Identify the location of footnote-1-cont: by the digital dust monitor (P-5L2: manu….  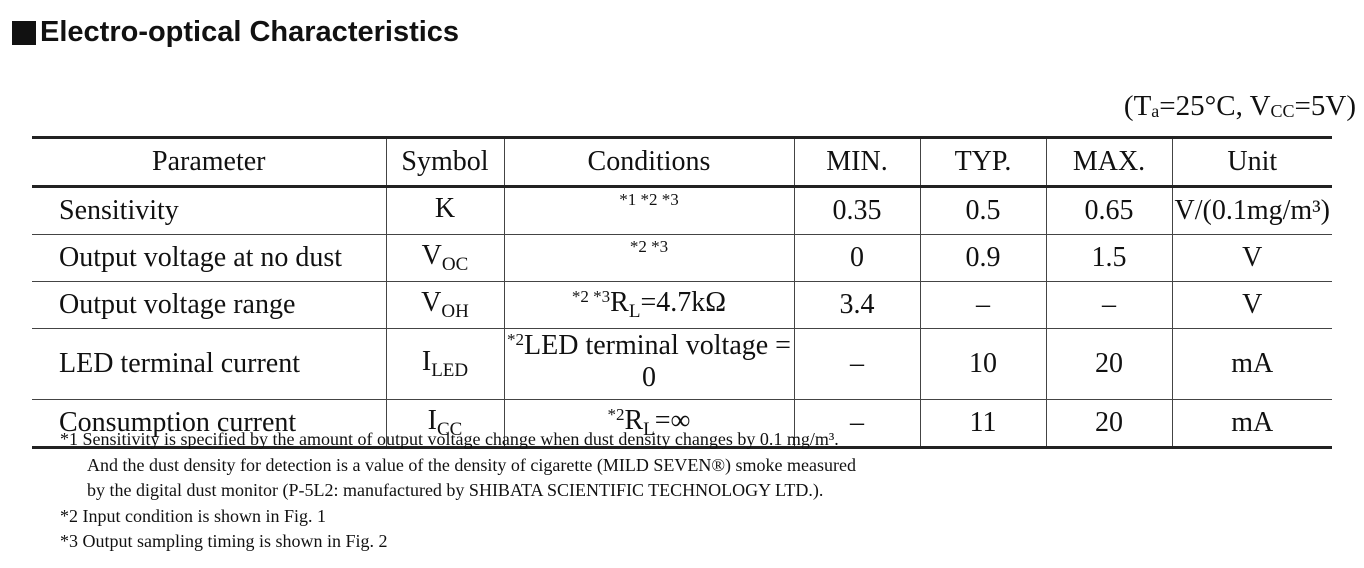
(455, 490).